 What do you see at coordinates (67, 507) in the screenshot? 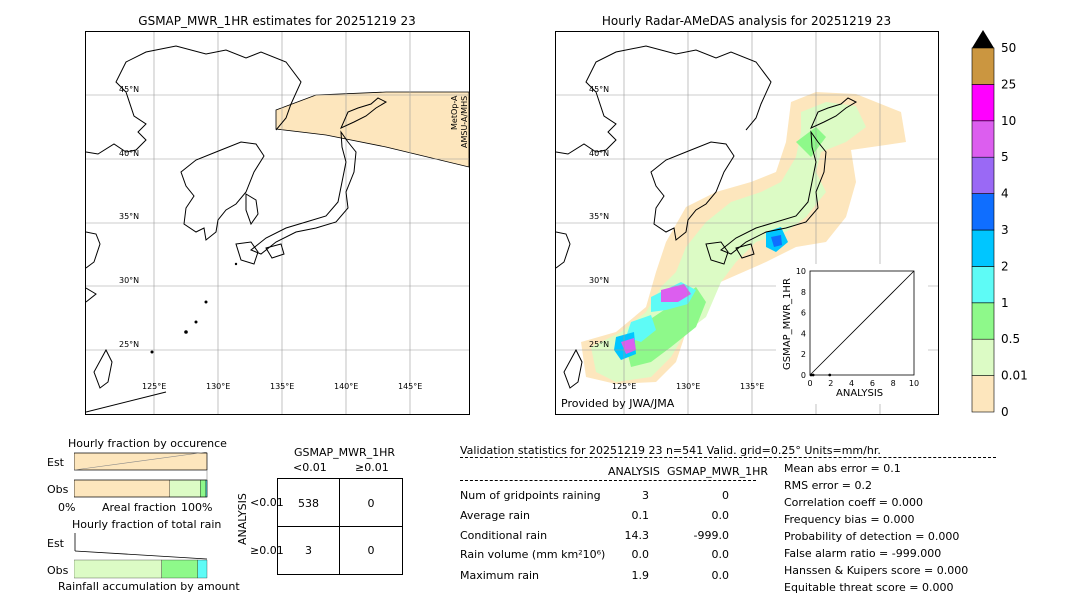
I see `fraction-axis-0: 0%` at bounding box center [67, 507].